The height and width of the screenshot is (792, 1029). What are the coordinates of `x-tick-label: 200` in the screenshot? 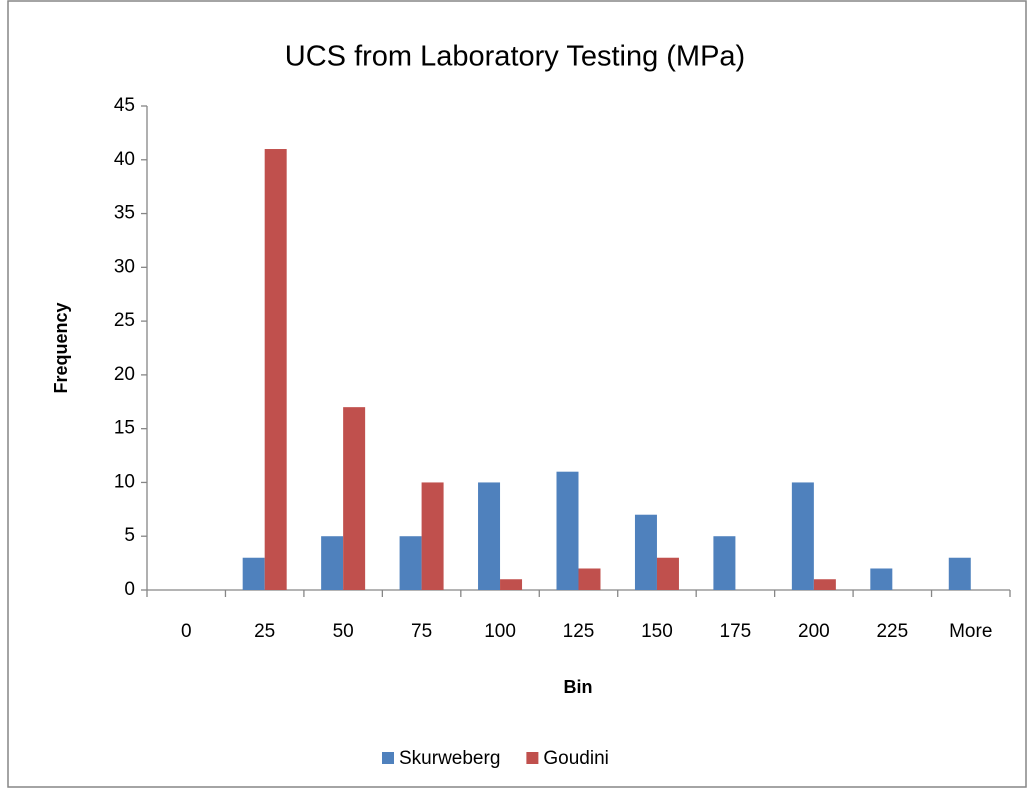 It's located at (814, 631).